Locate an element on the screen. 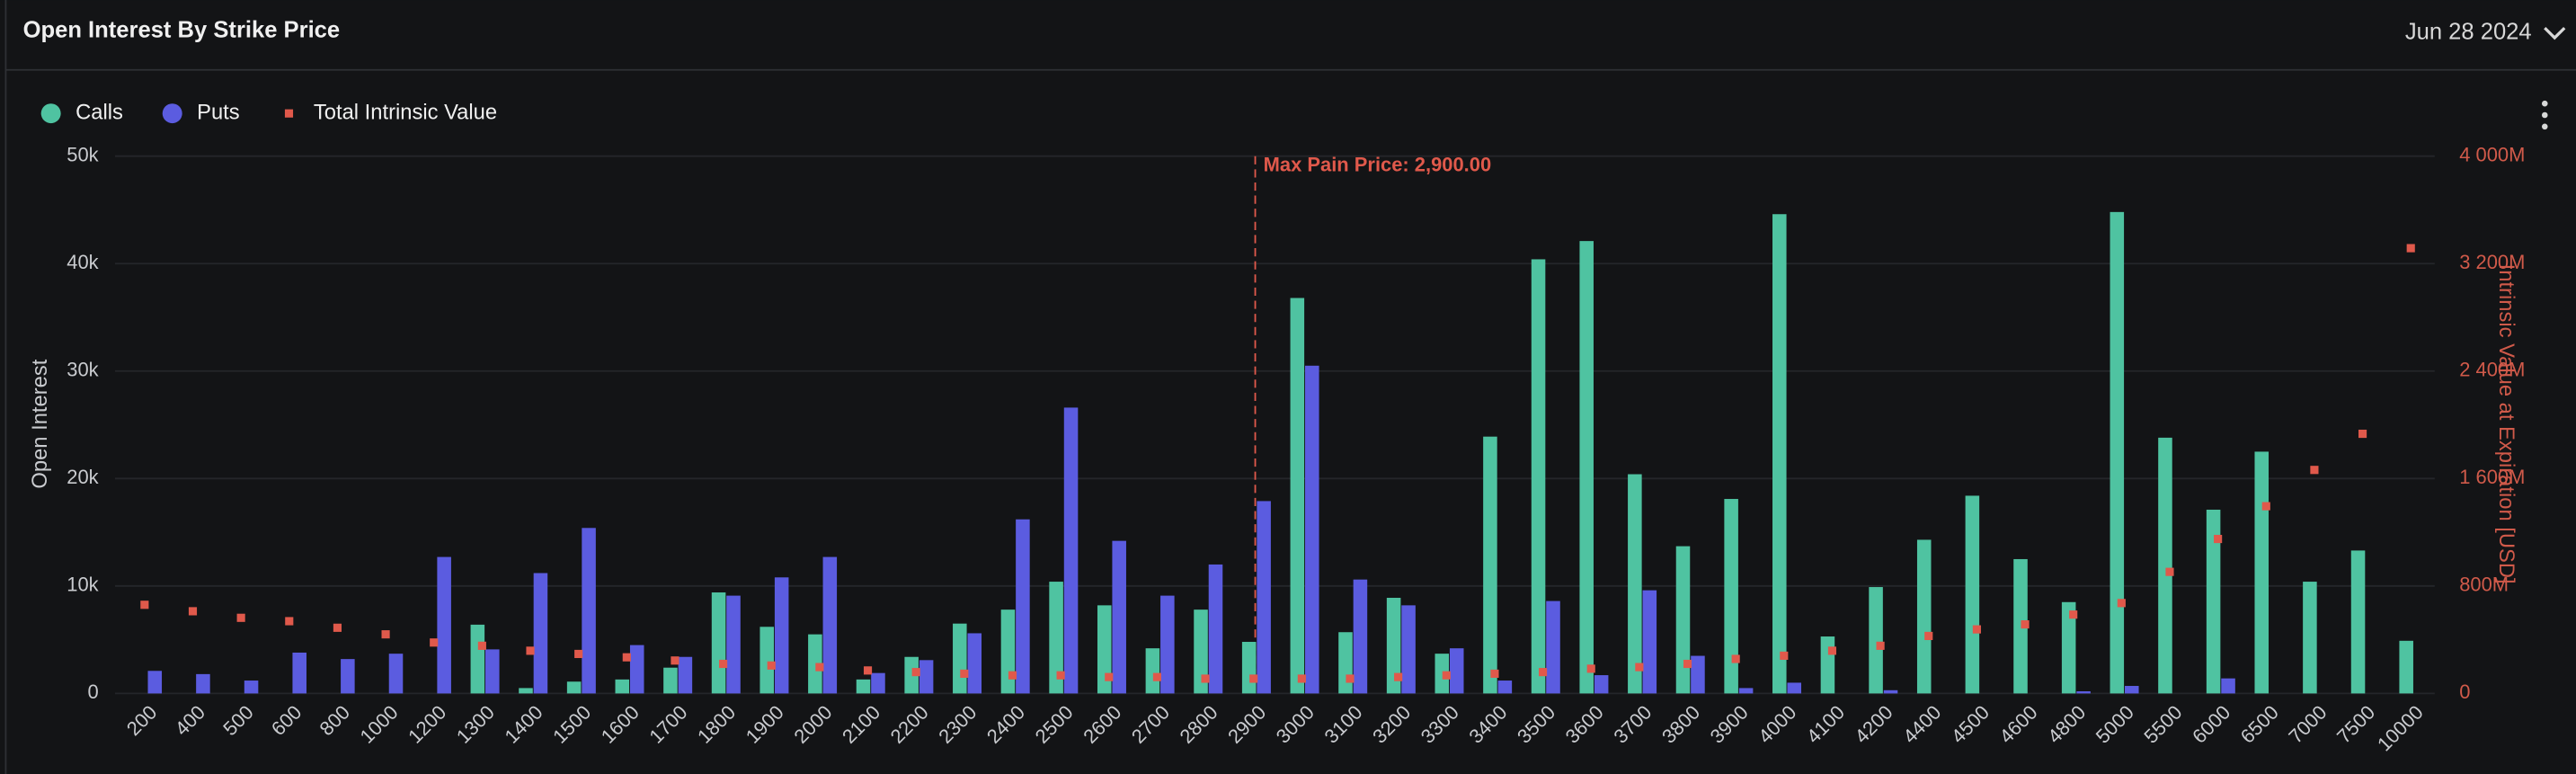  y-tick-label: 10k is located at coordinates (82, 585).